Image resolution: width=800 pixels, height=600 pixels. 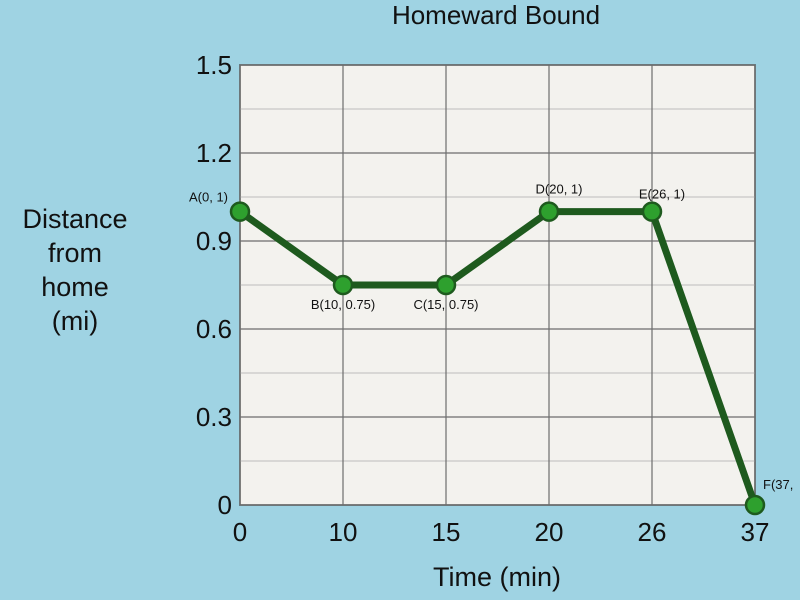 What do you see at coordinates (778, 484) in the screenshot?
I see `data-point-label: F(37,` at bounding box center [778, 484].